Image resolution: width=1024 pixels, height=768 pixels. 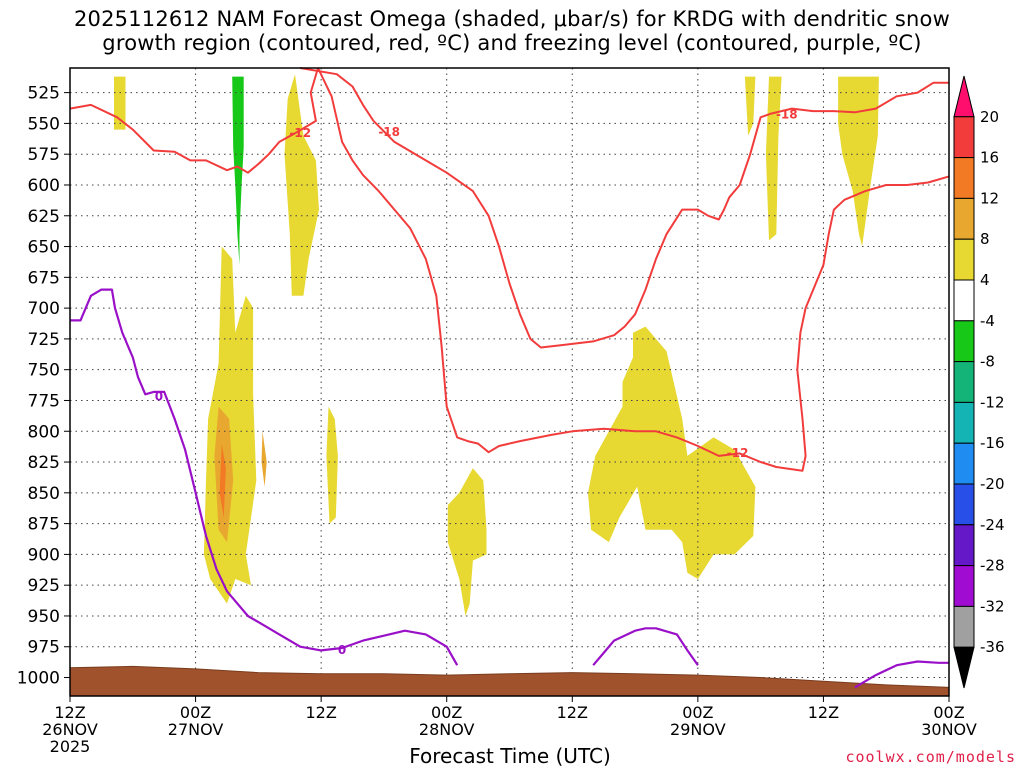 What do you see at coordinates (389, 132) in the screenshot?
I see `dgz-contour-label-2: -18` at bounding box center [389, 132].